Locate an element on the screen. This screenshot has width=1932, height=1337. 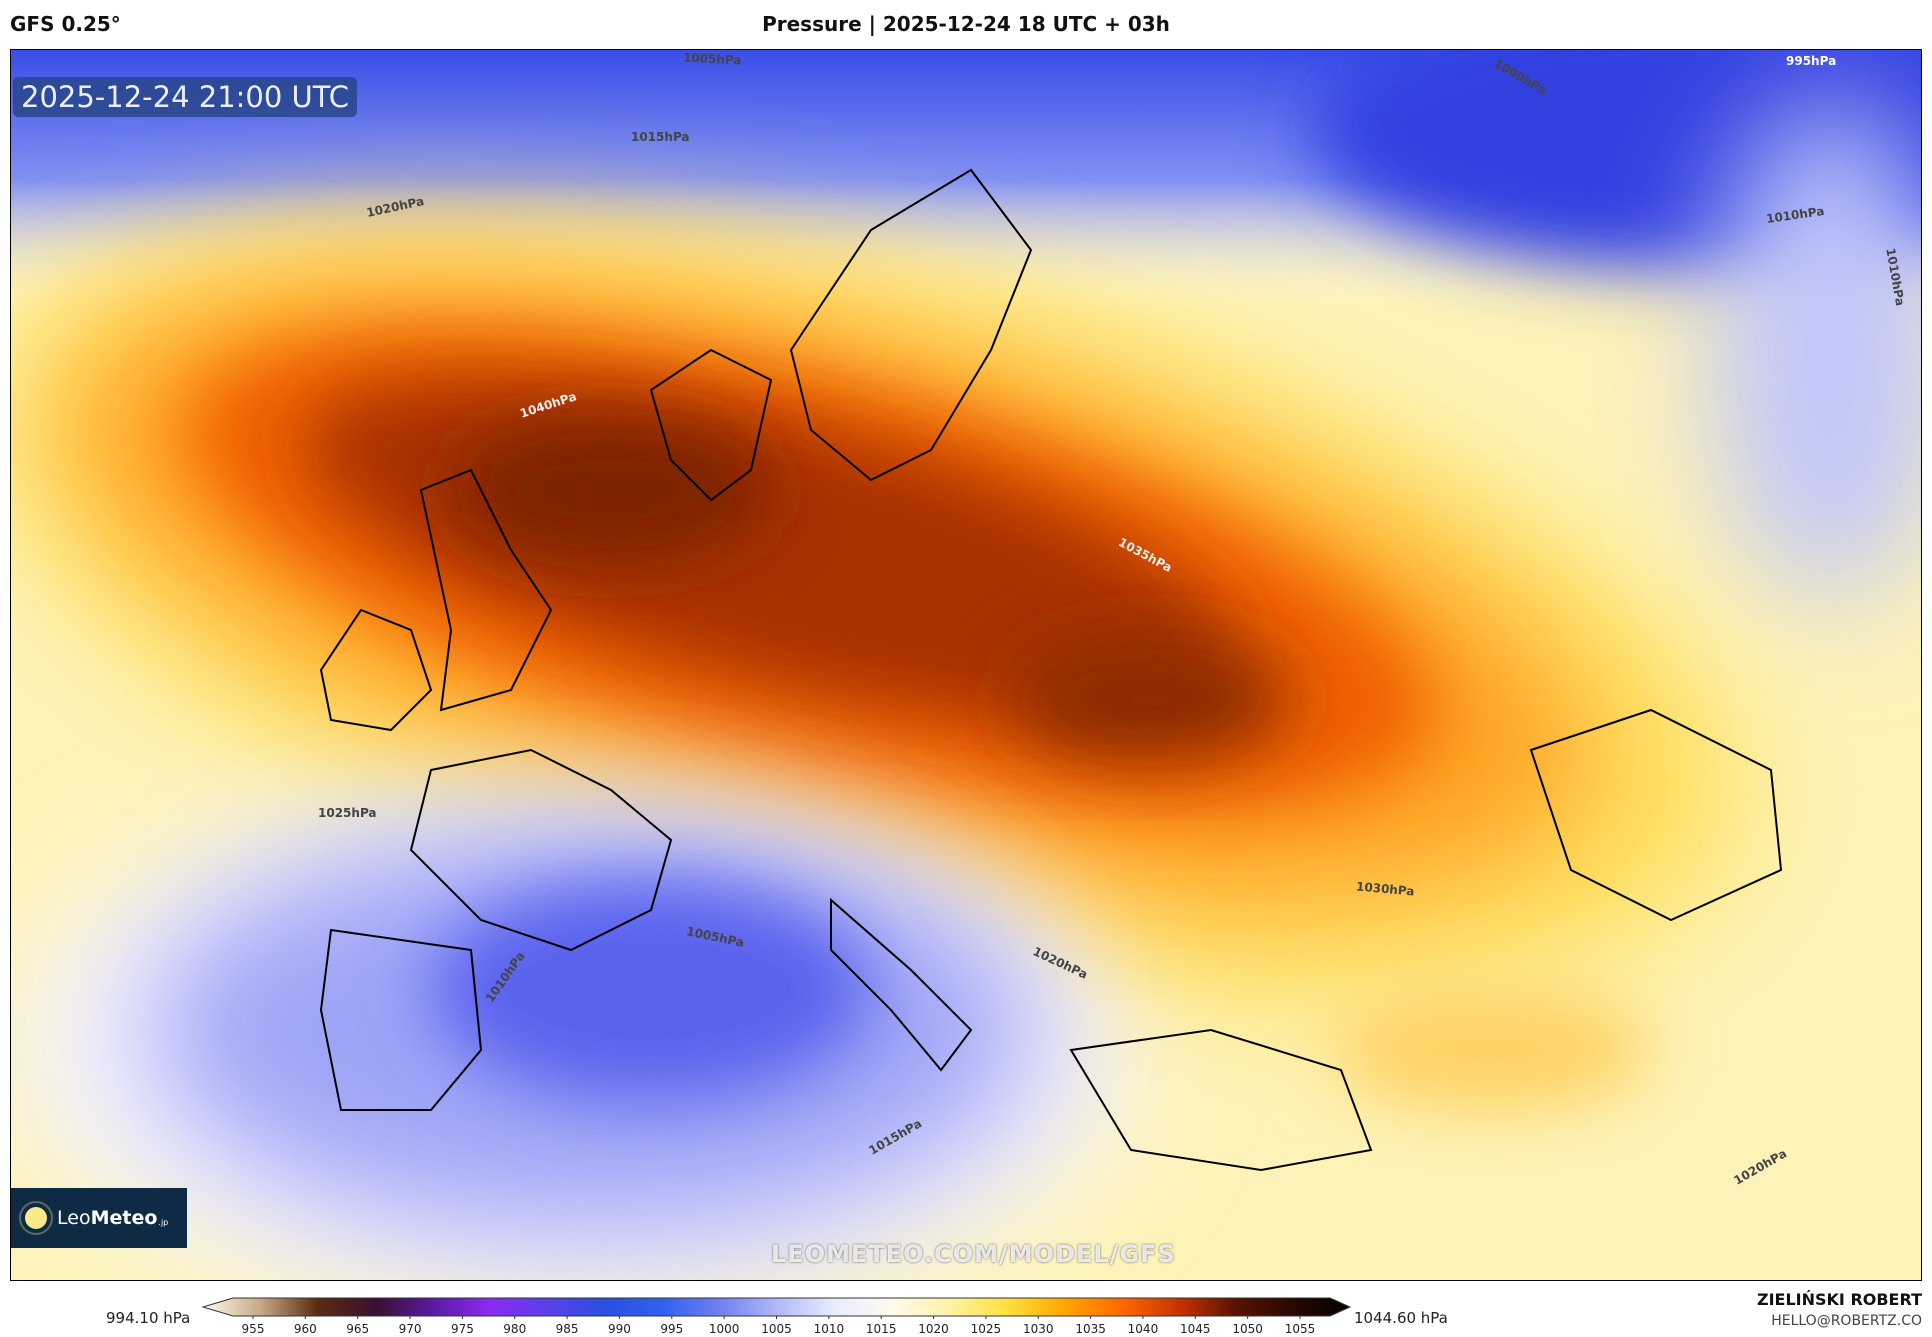
colorbar-tick-label: 1005 is located at coordinates (776, 1329).